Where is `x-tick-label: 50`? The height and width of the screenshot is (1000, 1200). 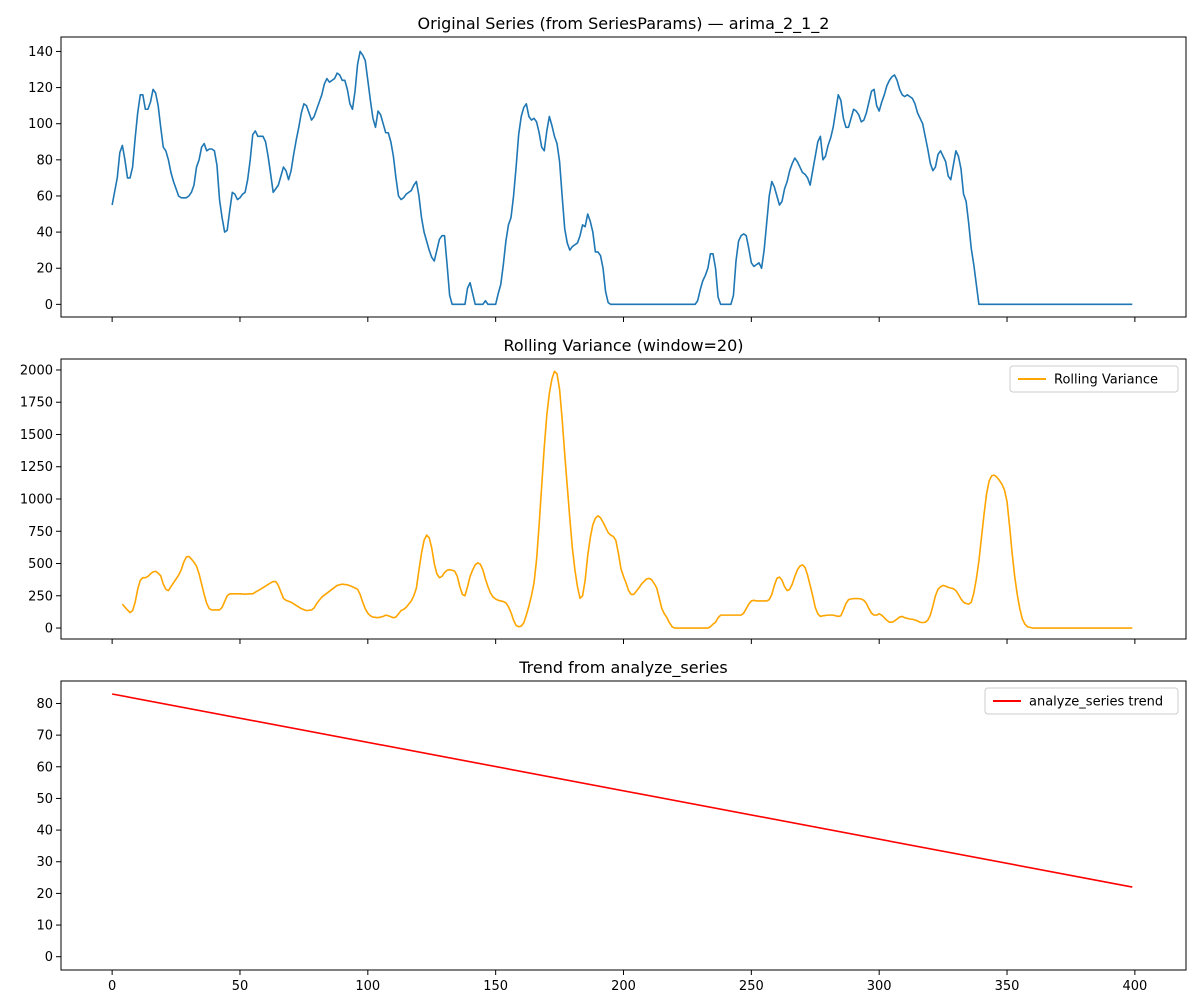
x-tick-label: 50 is located at coordinates (240, 986).